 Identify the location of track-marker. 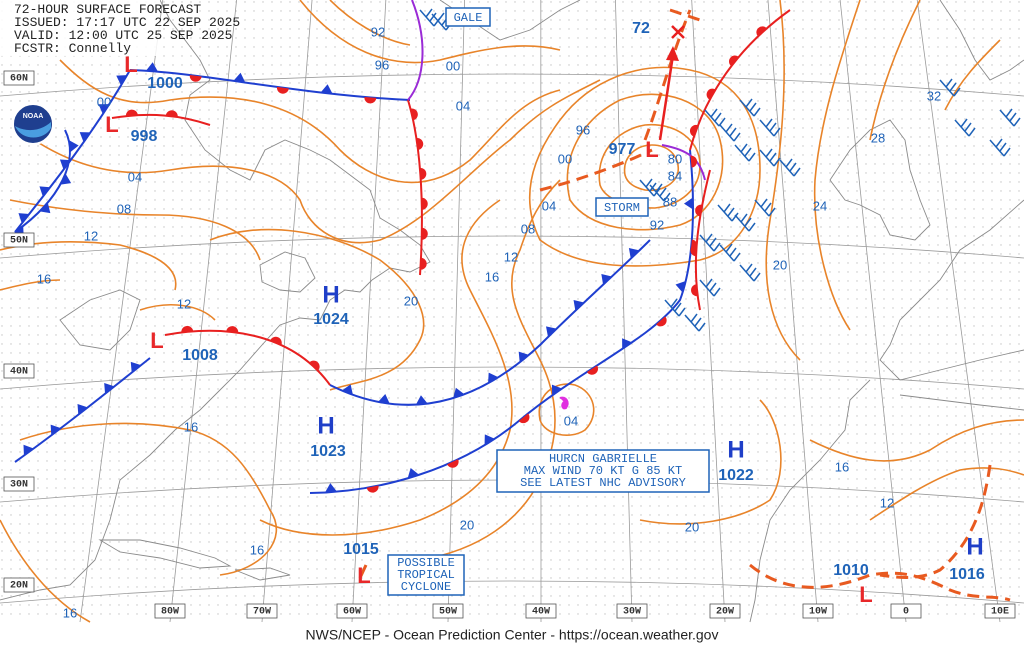
(363, 571).